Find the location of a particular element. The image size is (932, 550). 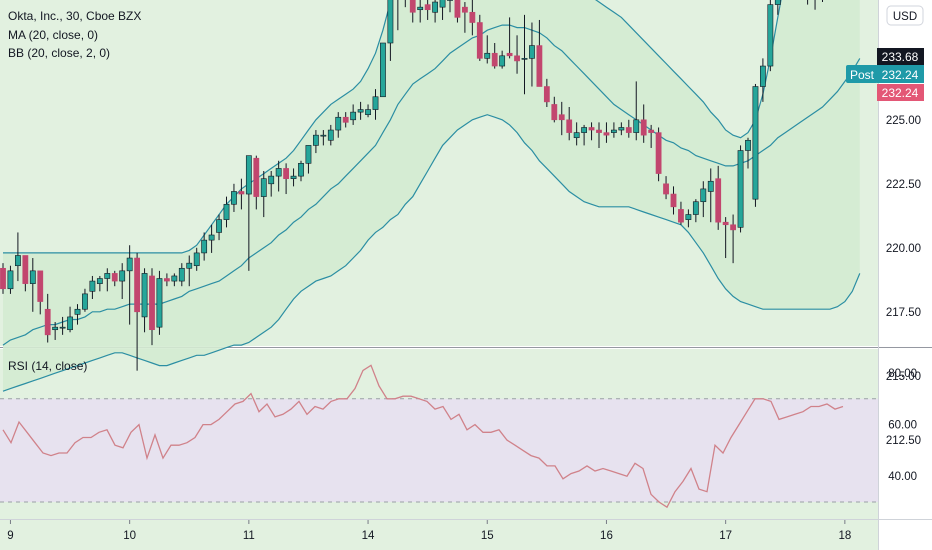

legend-ma: MA (20, close, 0) is located at coordinates (53, 35).